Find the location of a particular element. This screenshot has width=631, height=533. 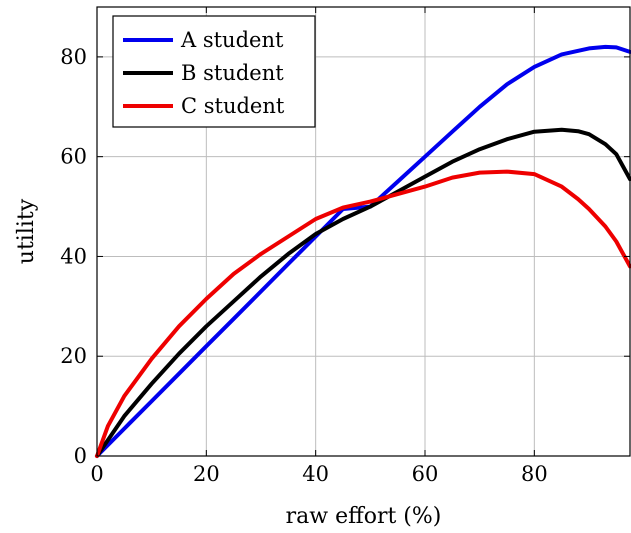

x-tick-label: 0 is located at coordinates (96, 474).